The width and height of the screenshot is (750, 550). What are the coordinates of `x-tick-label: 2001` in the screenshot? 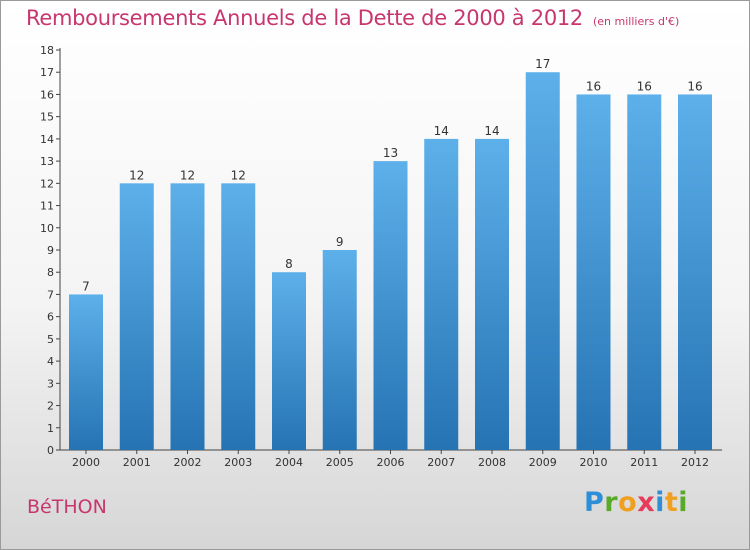 It's located at (137, 462).